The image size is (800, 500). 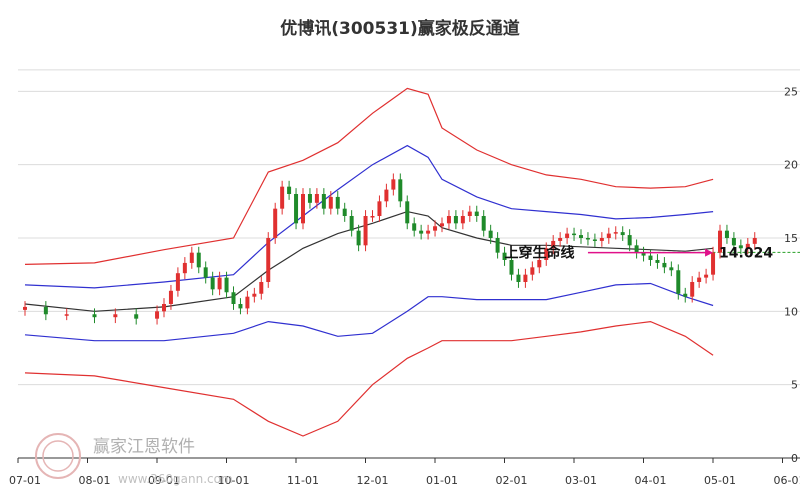 I want to click on watermark: 赢家江恩软件 www.360gann.com, so click(x=134, y=459).